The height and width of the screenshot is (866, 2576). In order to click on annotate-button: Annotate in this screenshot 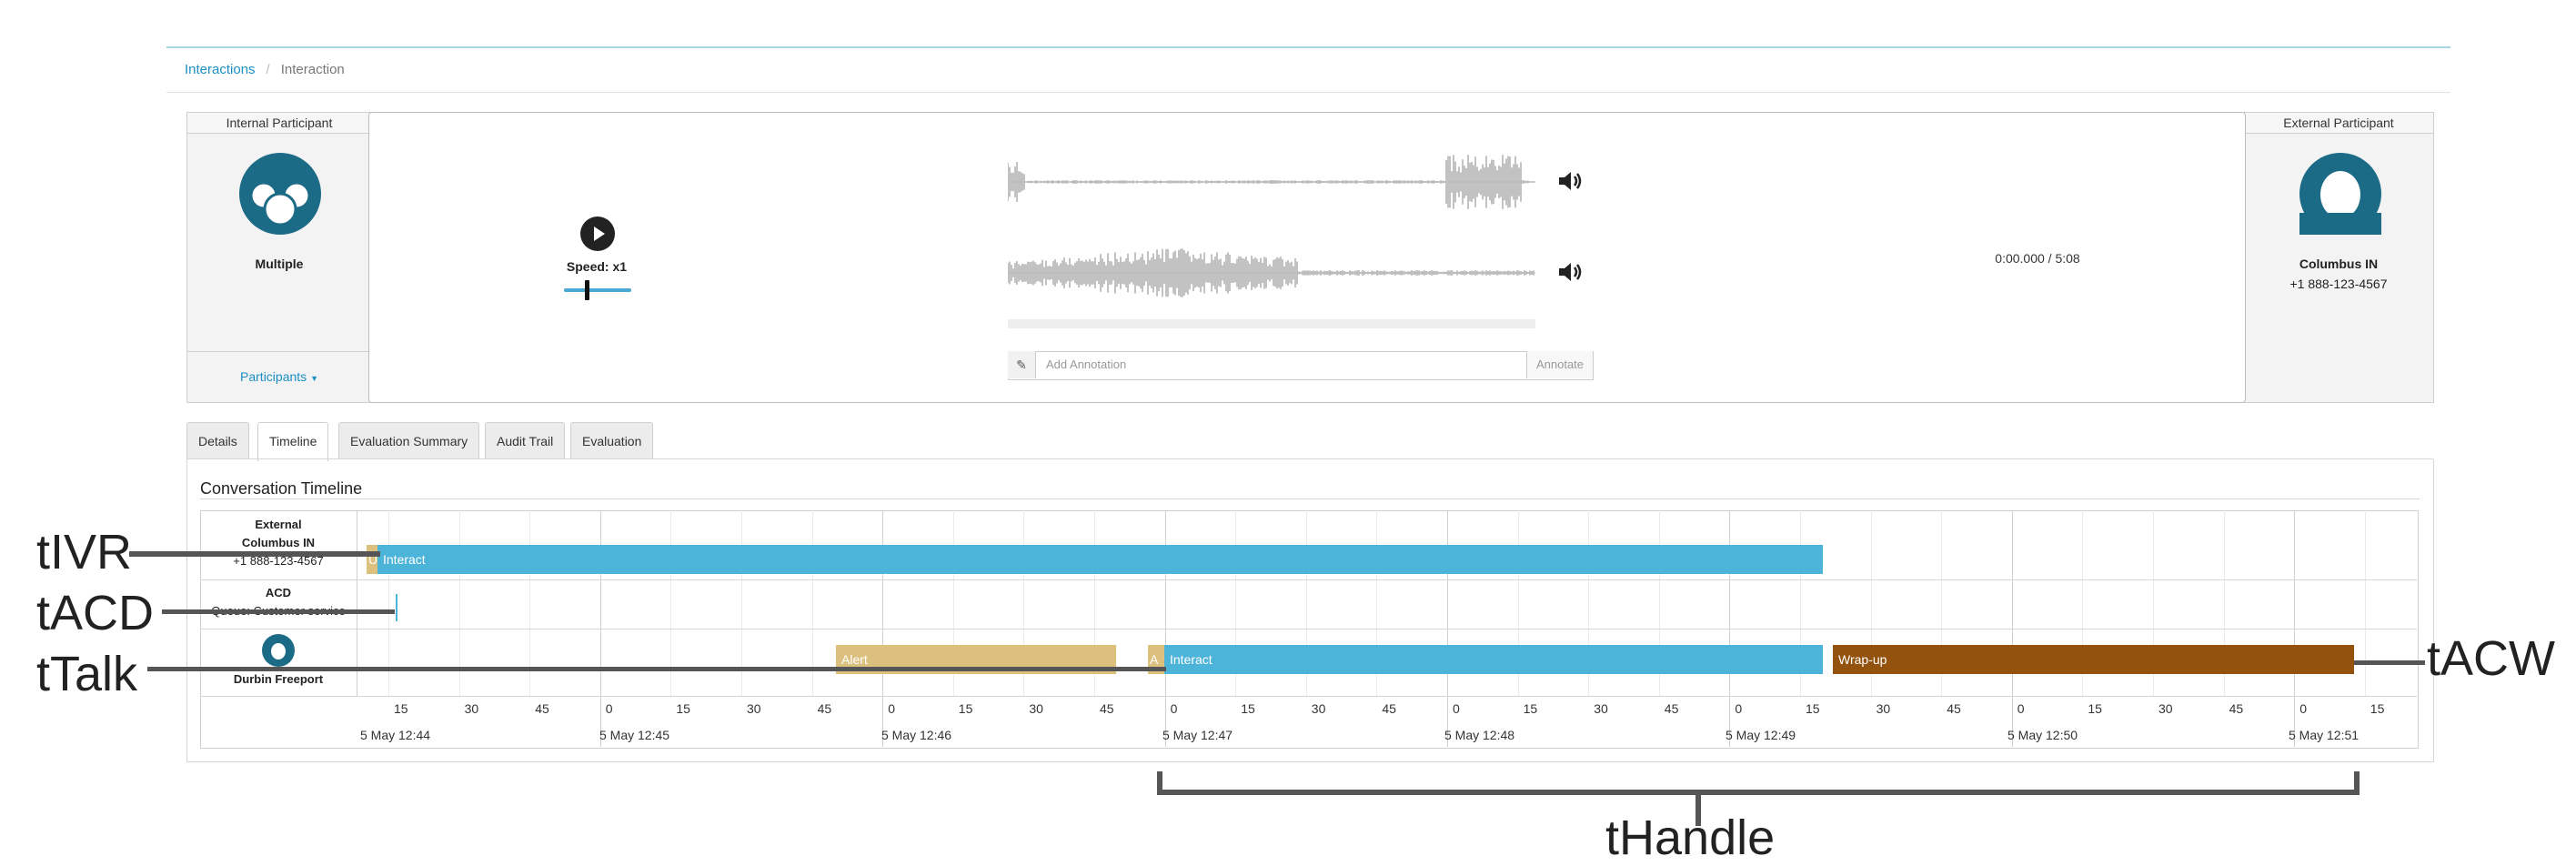, I will do `click(1559, 364)`.